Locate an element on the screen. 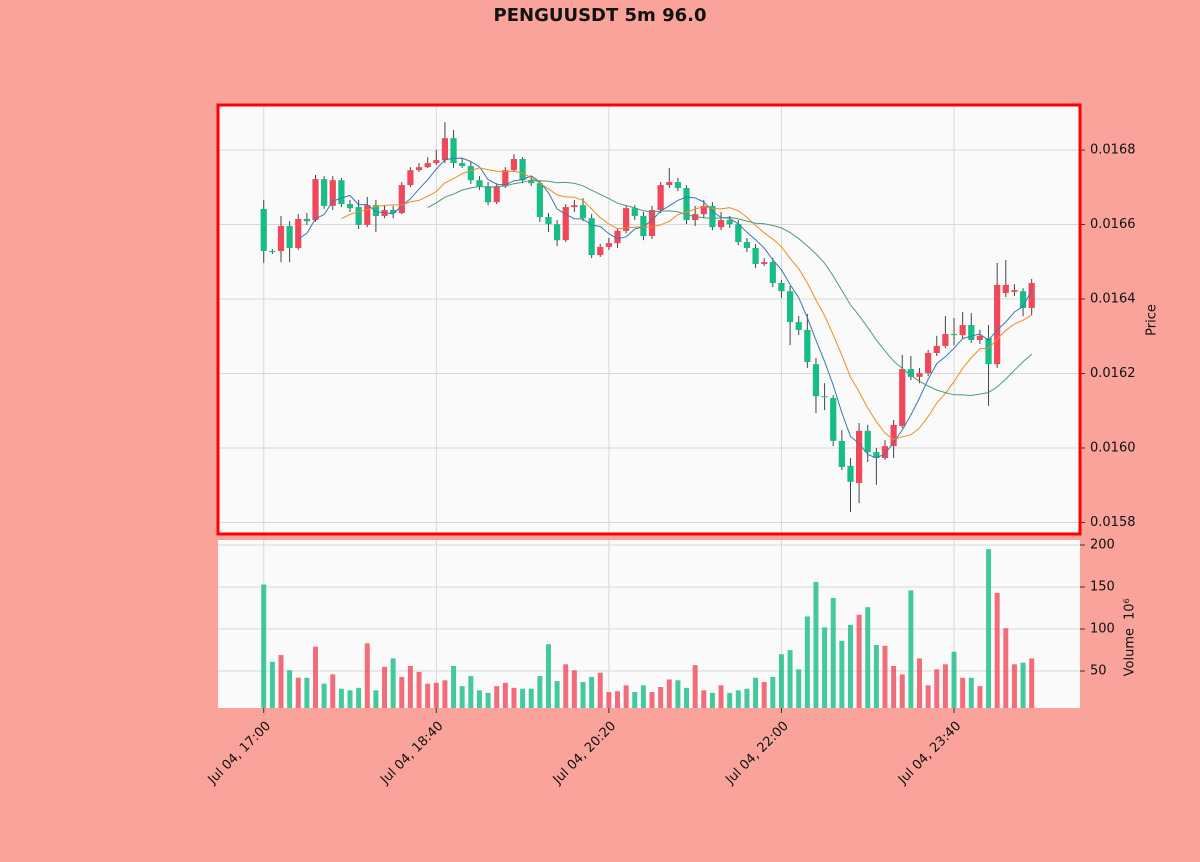 This screenshot has height=862, width=1200. volume-label: Volume is located at coordinates (1130, 652).